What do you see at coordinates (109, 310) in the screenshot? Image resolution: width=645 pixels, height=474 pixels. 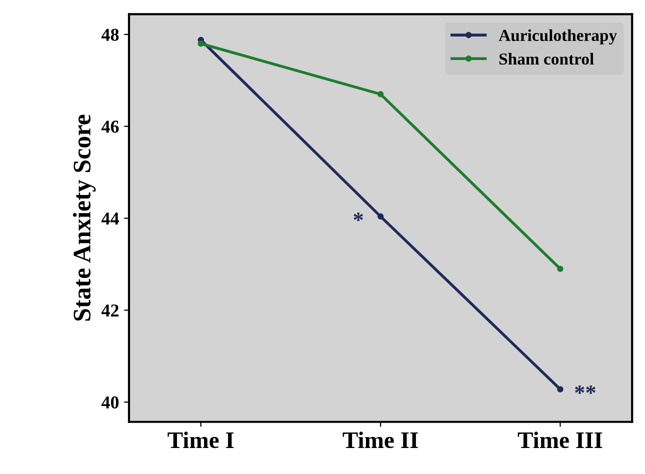 I see `y-tick-label: 42` at bounding box center [109, 310].